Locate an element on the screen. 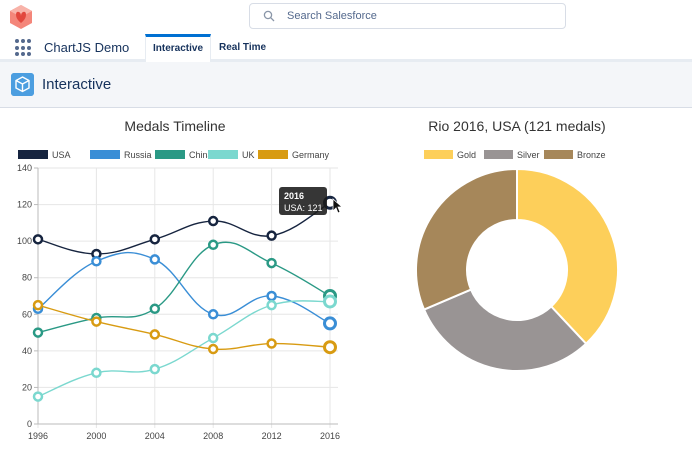 The width and height of the screenshot is (692, 450). x-tick-label: 1996 is located at coordinates (38, 436).